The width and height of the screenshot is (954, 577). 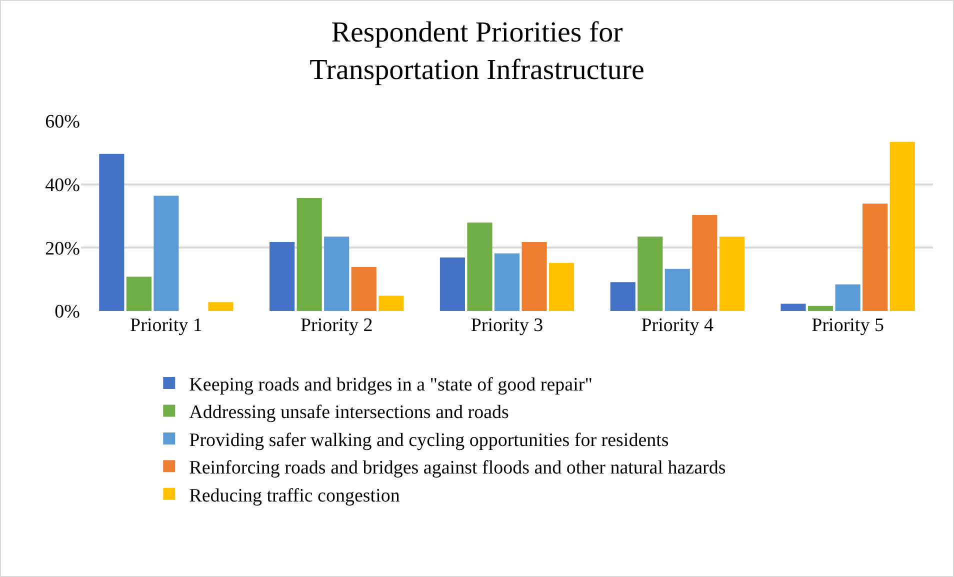 What do you see at coordinates (67, 312) in the screenshot?
I see `y-tick-label: 0%` at bounding box center [67, 312].